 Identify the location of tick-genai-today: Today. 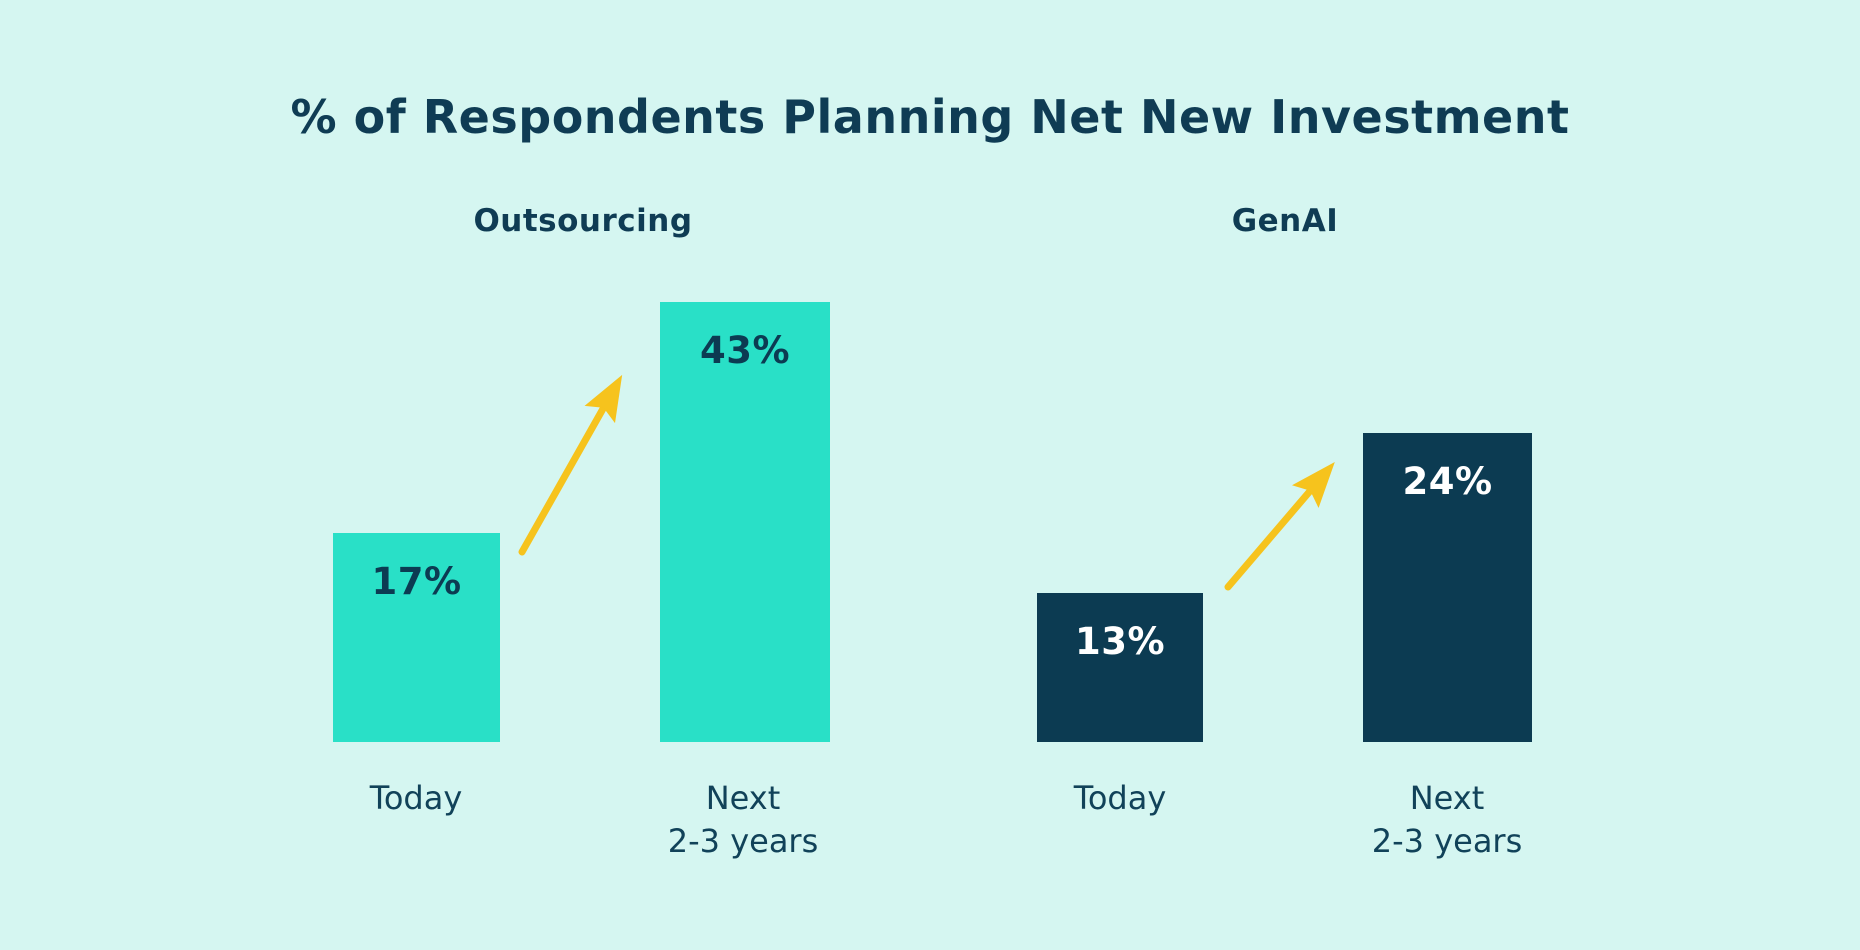
(1120, 798).